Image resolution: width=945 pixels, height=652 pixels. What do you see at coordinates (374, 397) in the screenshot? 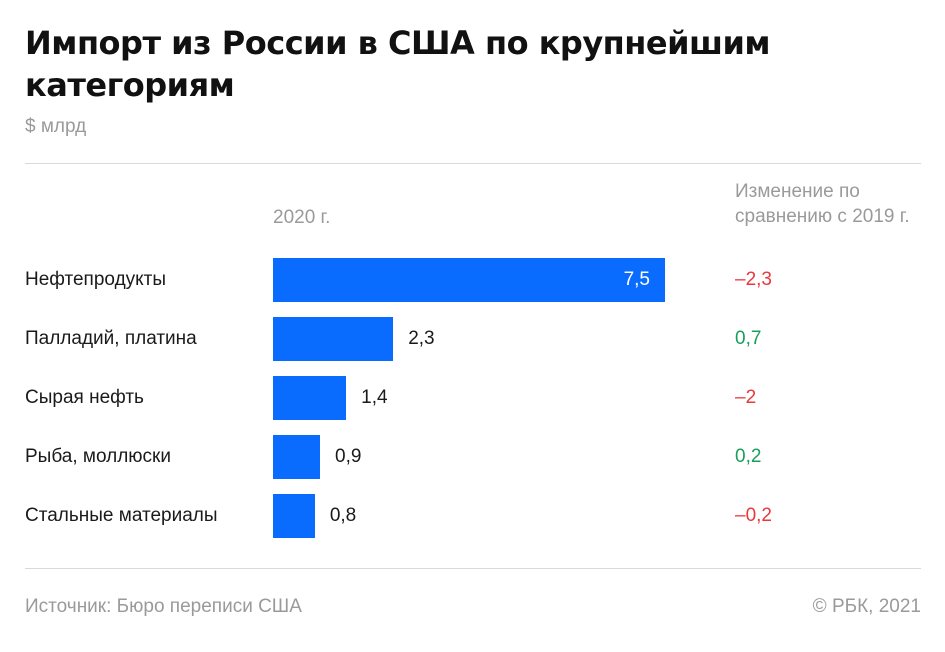
I see `bar-value-label: 1,4` at bounding box center [374, 397].